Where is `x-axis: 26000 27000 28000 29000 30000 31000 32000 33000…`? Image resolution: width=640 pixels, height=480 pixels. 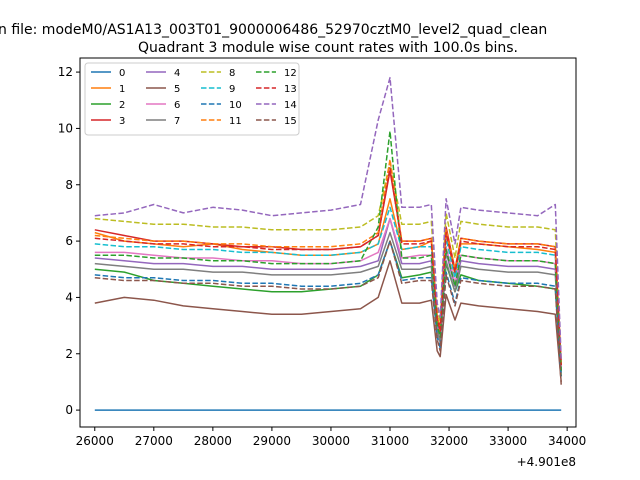 x-axis: 26000 27000 28000 29000 30000 31000 32000 33000… is located at coordinates (331, 437).